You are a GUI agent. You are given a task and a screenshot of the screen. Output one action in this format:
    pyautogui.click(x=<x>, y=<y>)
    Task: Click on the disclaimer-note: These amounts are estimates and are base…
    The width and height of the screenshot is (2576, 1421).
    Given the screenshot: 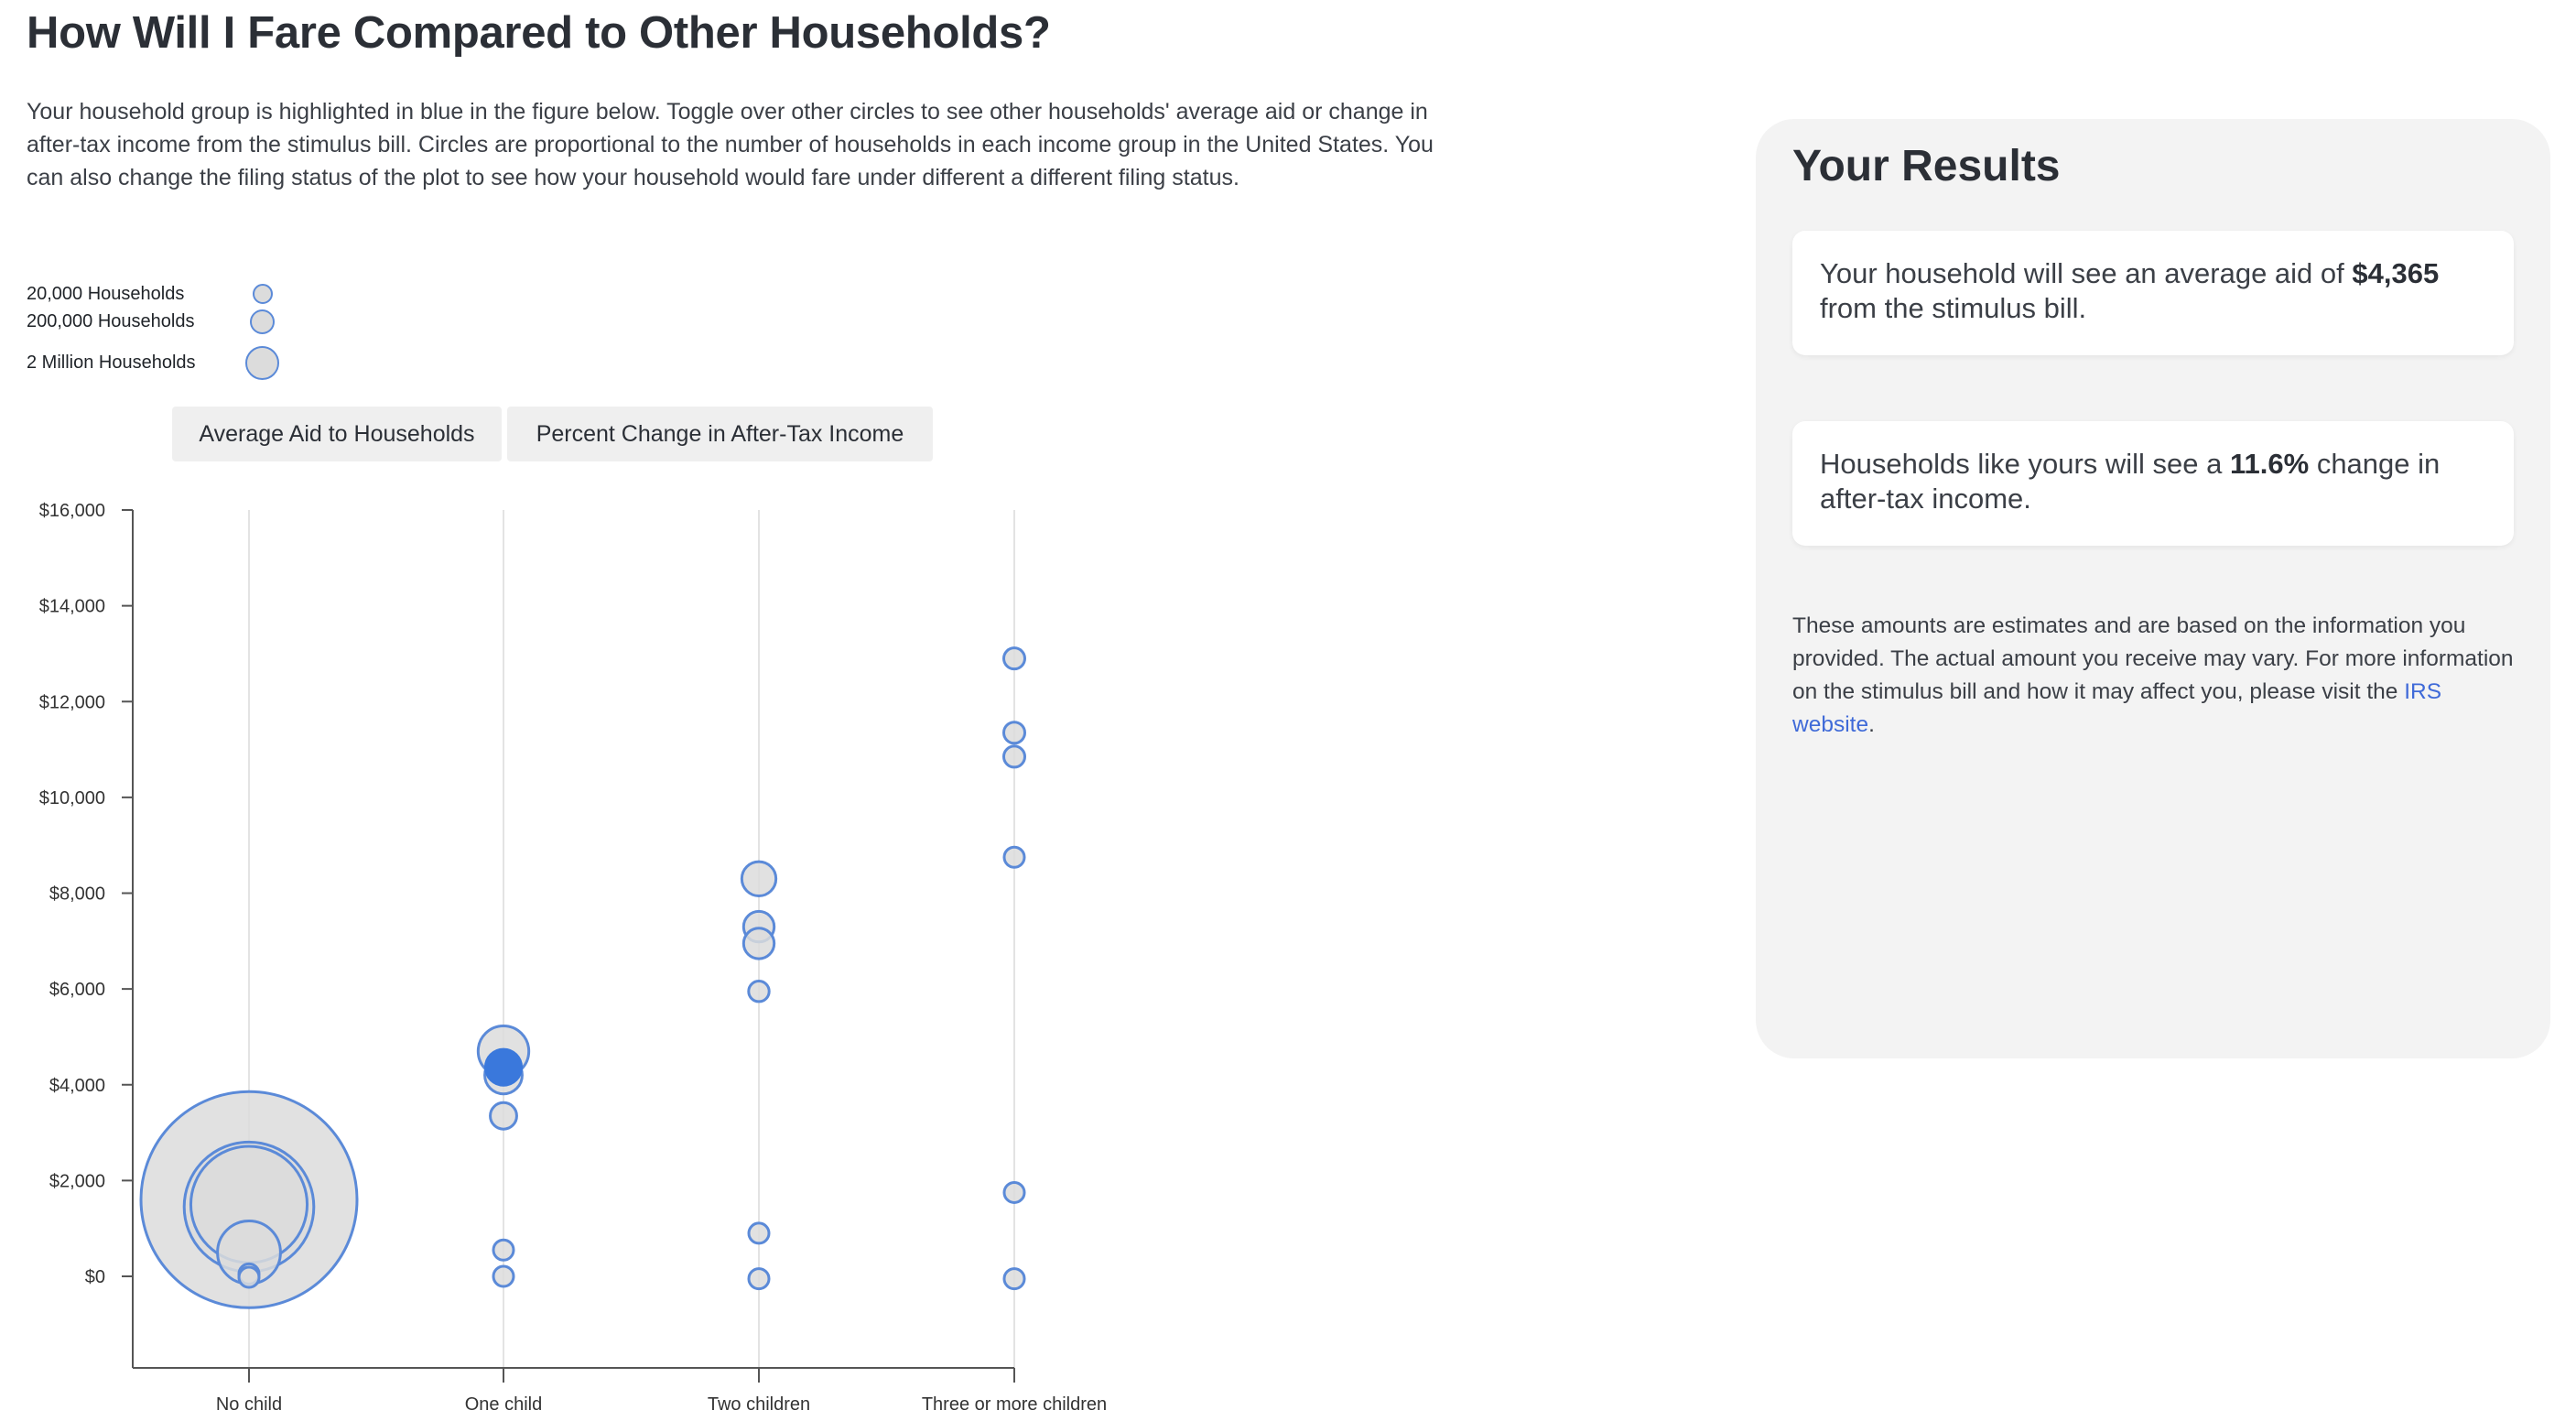 What is the action you would take?
    pyautogui.click(x=2159, y=676)
    